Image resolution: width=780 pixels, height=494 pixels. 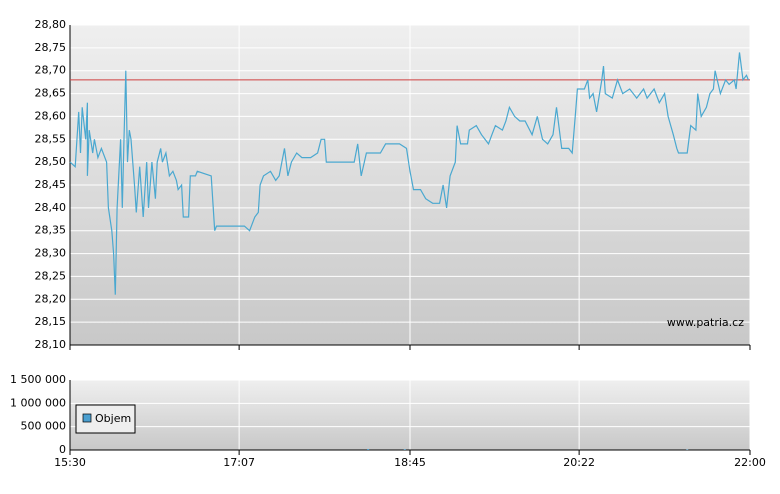 I want to click on x-tick-label: 18:45, so click(x=410, y=462).